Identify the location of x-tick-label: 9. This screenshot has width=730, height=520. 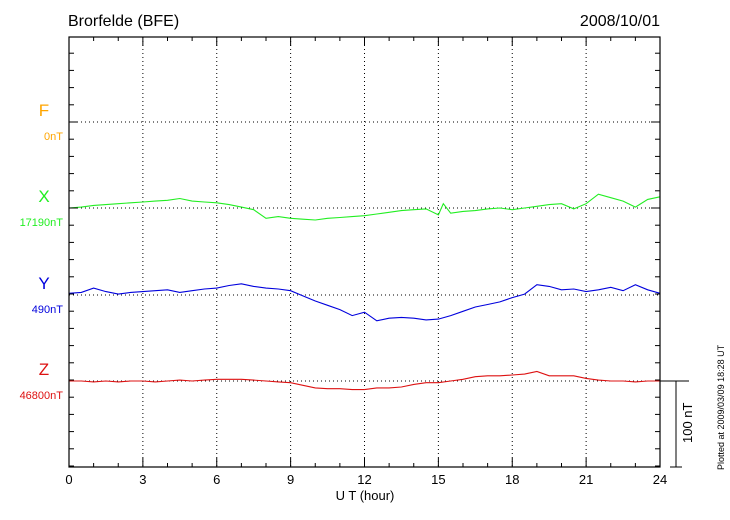
(290, 479).